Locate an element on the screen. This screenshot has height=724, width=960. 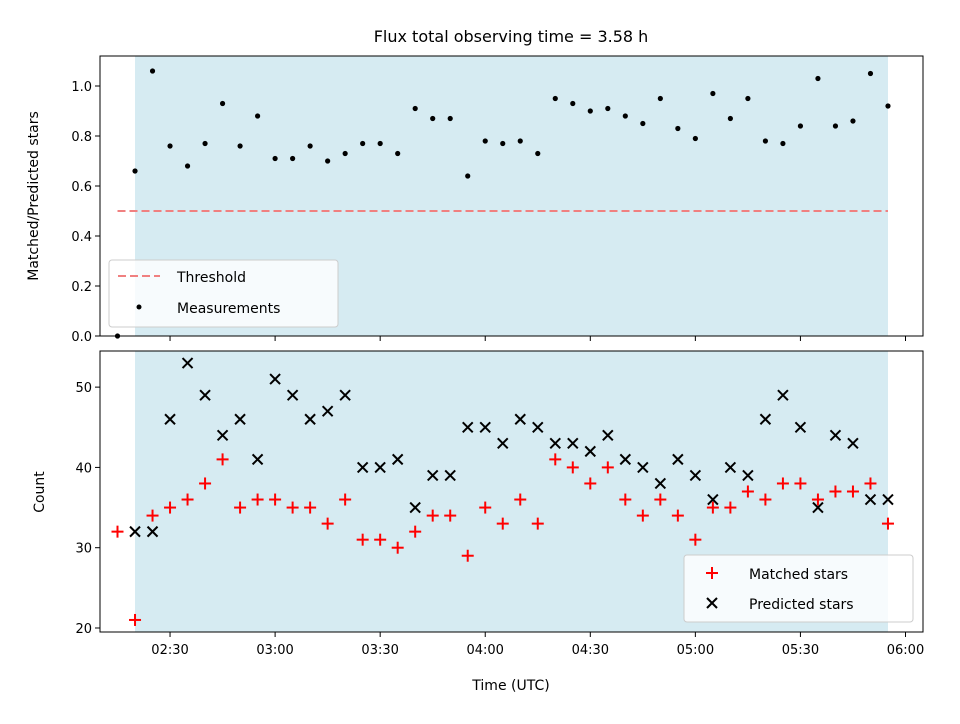
chart-title: Flux total observing time = 3.58 h is located at coordinates (511, 36).